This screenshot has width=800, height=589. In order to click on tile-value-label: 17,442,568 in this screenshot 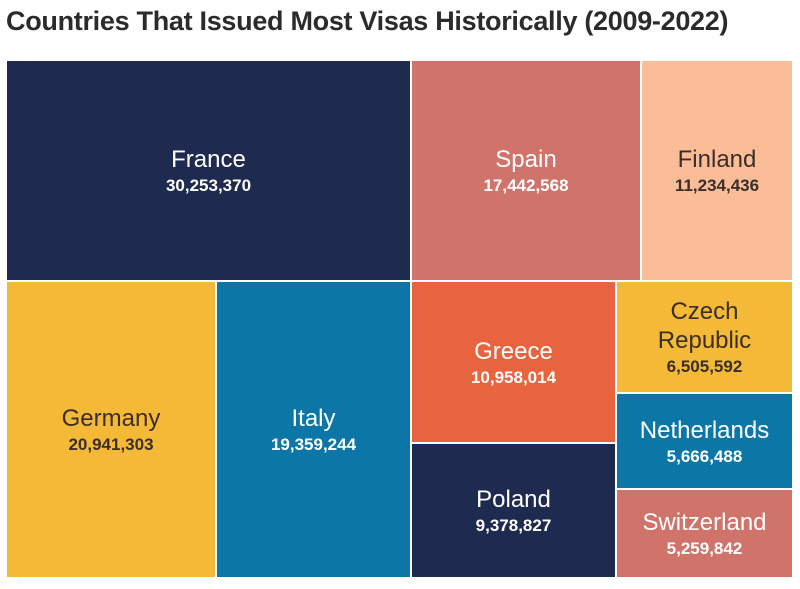, I will do `click(526, 185)`.